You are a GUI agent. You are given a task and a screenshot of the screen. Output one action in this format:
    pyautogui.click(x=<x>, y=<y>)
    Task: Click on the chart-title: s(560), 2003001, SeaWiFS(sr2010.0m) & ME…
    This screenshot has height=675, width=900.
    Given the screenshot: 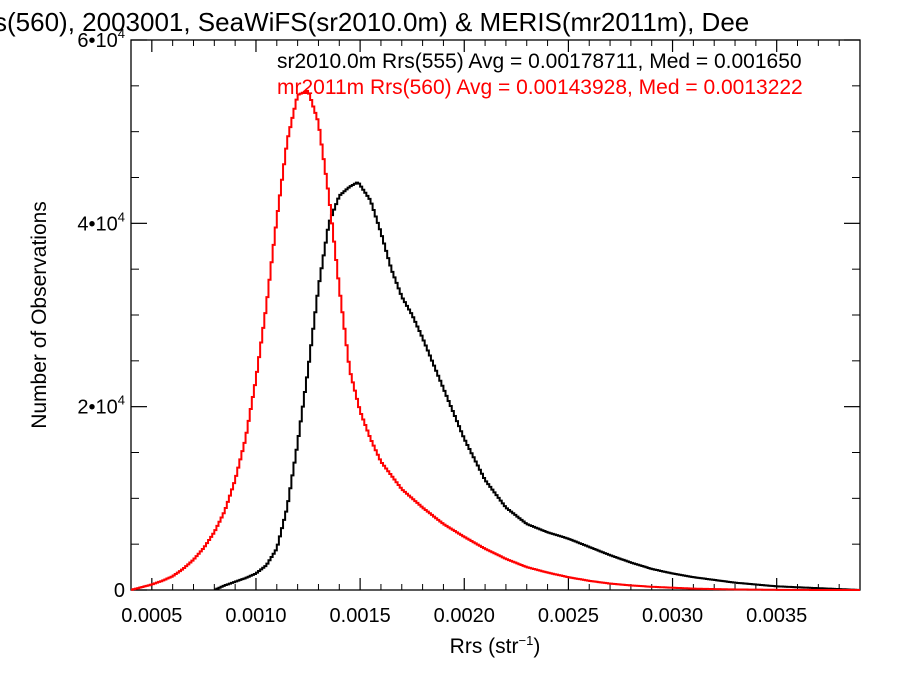 What is the action you would take?
    pyautogui.click(x=374, y=22)
    